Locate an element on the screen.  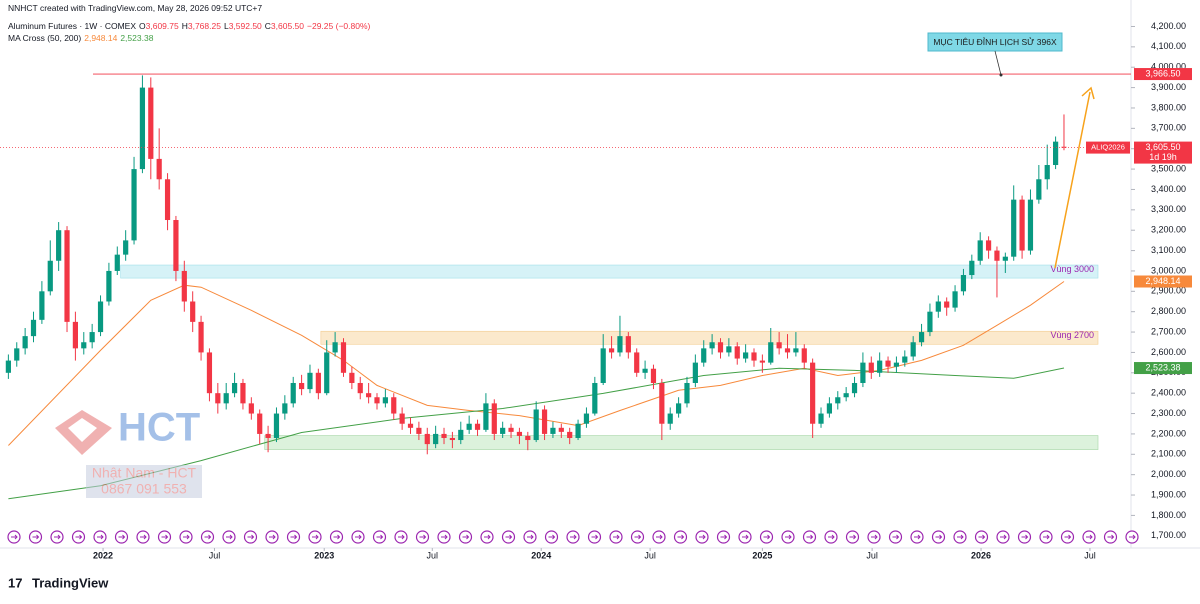
y-tick-label: 3,000.00 is located at coordinates (1168, 270).